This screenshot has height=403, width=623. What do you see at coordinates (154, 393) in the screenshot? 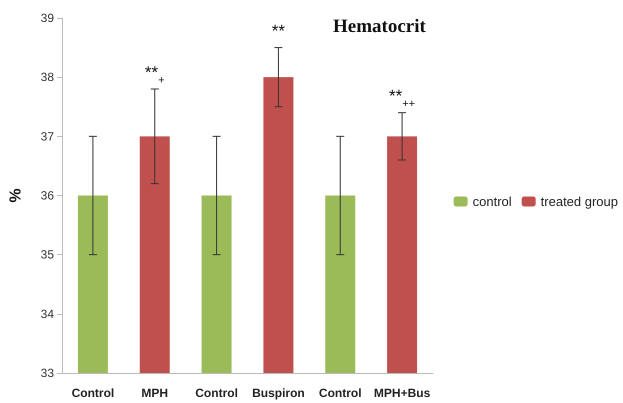
I see `x-tick-label: MPH` at bounding box center [154, 393].